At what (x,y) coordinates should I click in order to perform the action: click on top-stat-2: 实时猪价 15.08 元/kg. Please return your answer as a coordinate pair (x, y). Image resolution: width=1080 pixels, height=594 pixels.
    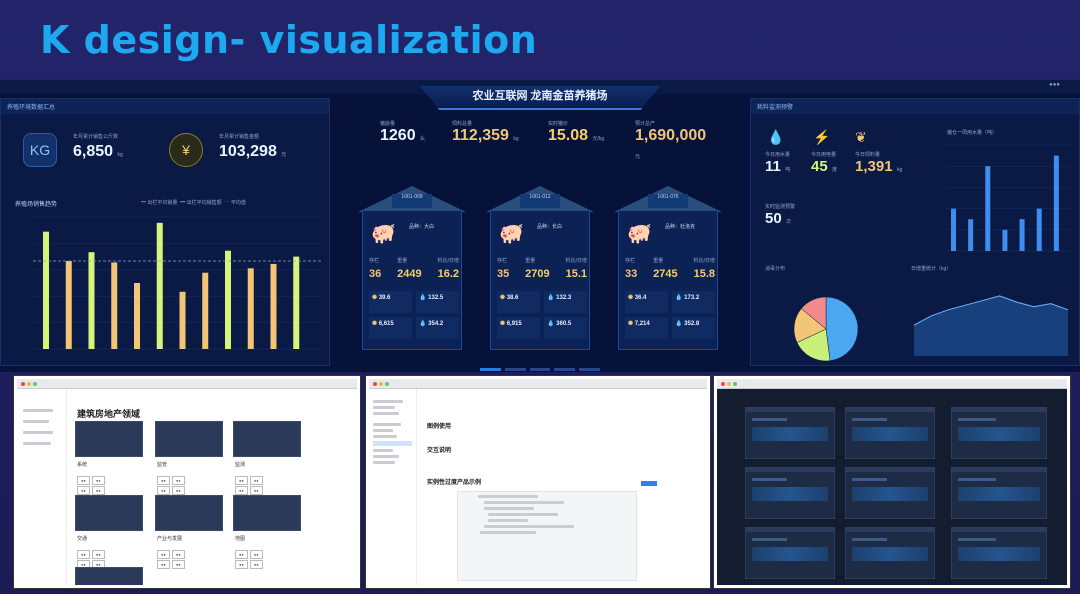
    Looking at the image, I should click on (576, 132).